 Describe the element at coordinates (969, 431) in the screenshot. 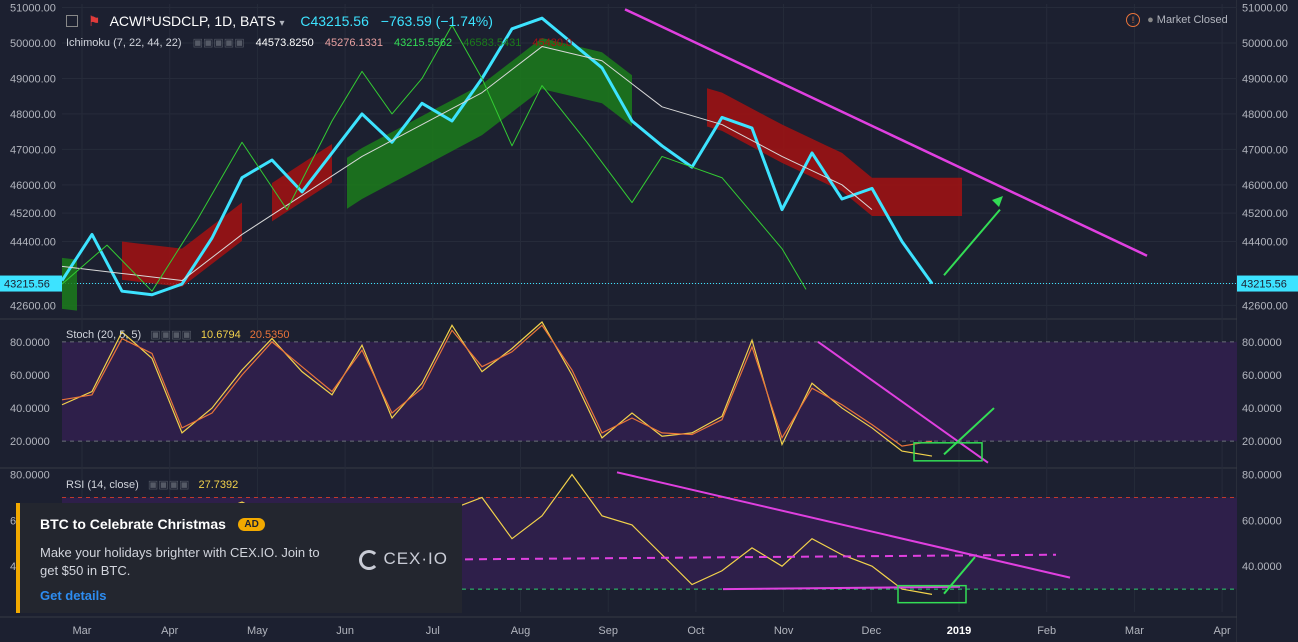

I see `stoch-arrow` at that location.